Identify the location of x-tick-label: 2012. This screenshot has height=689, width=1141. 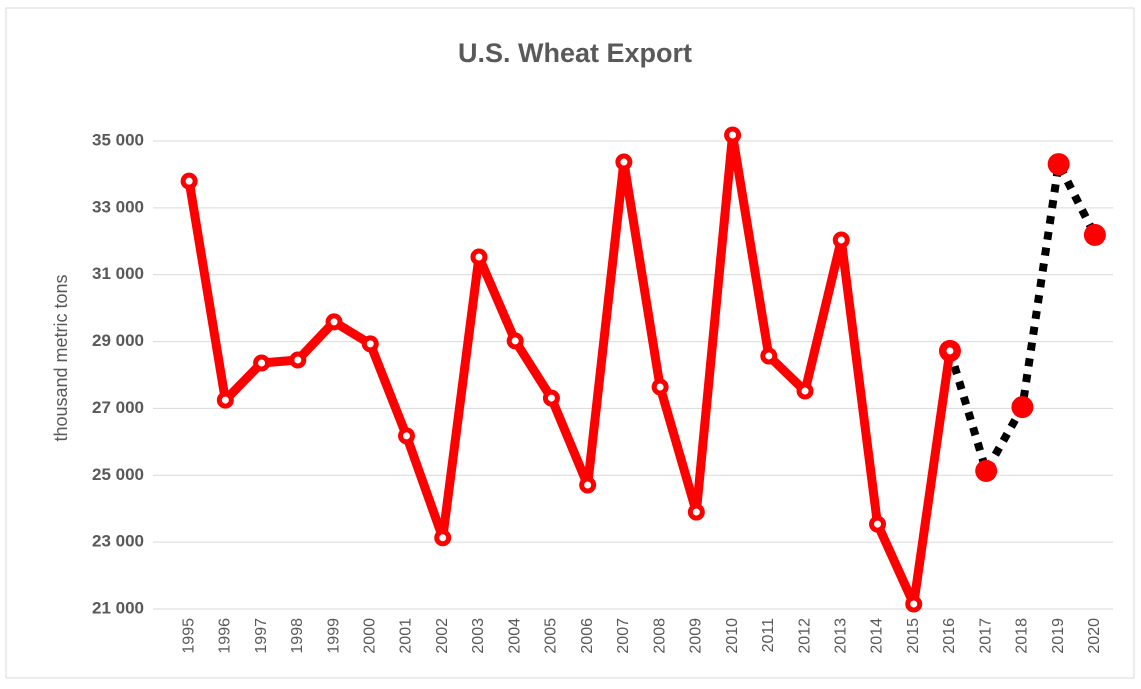
(804, 636).